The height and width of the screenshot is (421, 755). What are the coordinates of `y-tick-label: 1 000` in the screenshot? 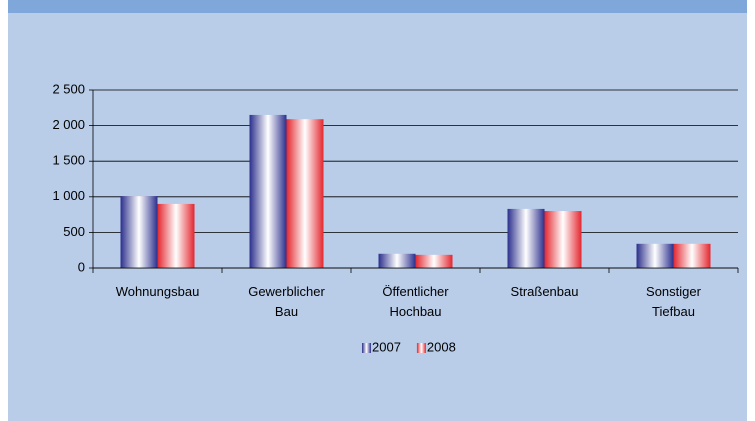 It's located at (68, 195).